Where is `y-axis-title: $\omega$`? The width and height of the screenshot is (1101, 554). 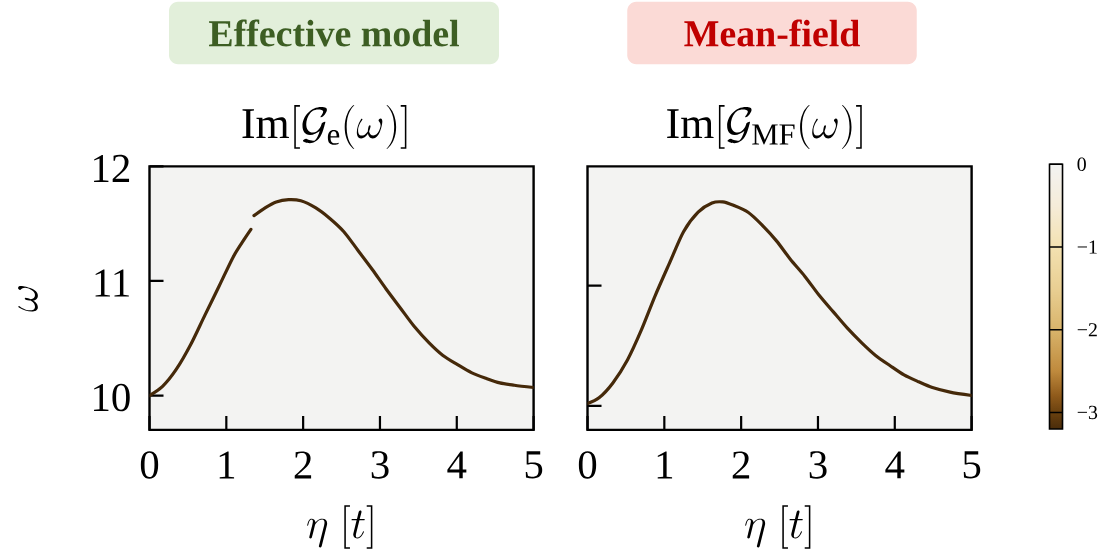
y-axis-title: $\omega$ is located at coordinates (28, 299).